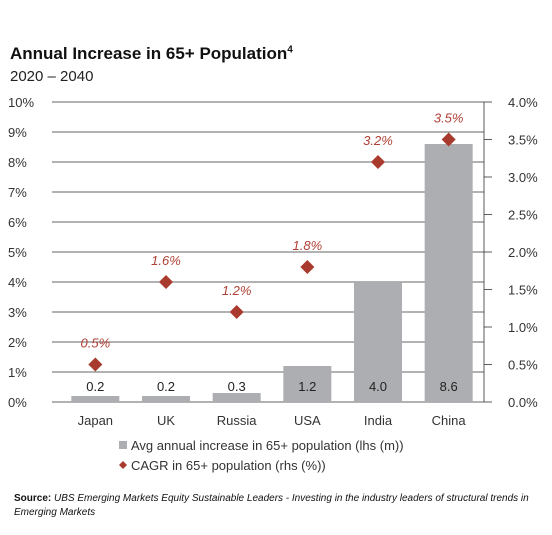  I want to click on cagr-value-label: 1.2%, so click(237, 290).